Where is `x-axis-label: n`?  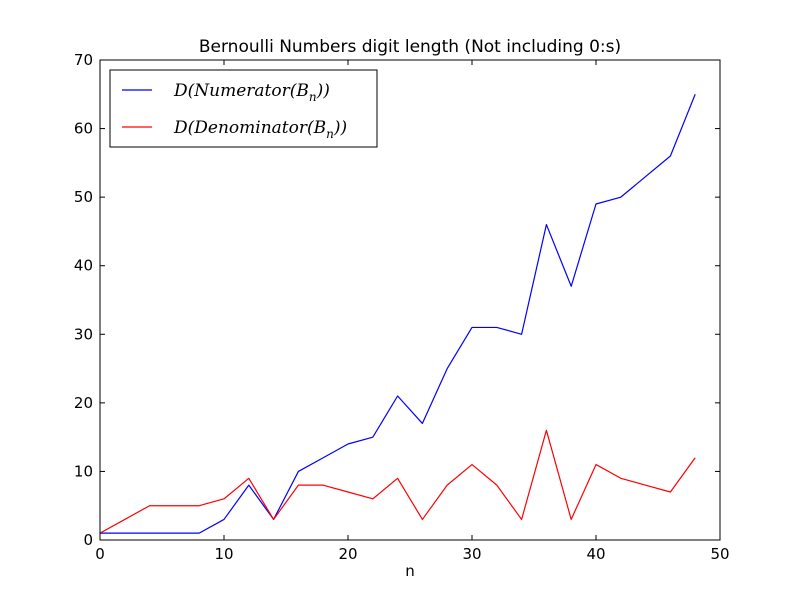
x-axis-label: n is located at coordinates (410, 571).